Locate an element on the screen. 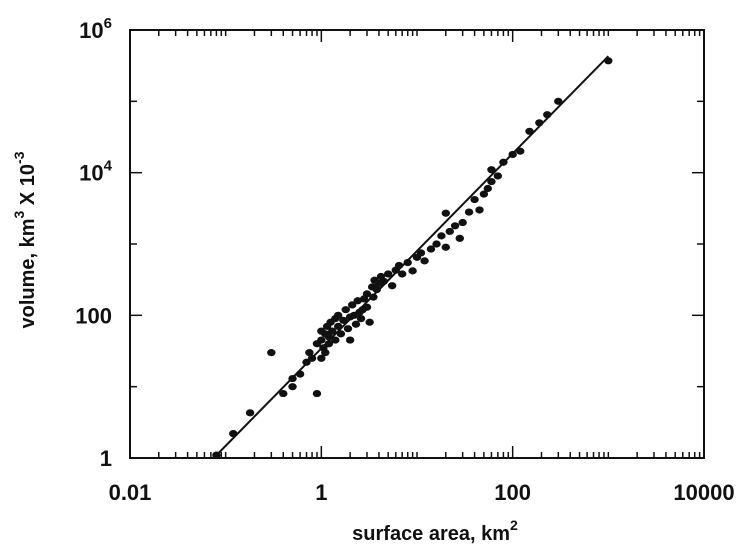  x-axis-title: surface area, km2 is located at coordinates (435, 531).